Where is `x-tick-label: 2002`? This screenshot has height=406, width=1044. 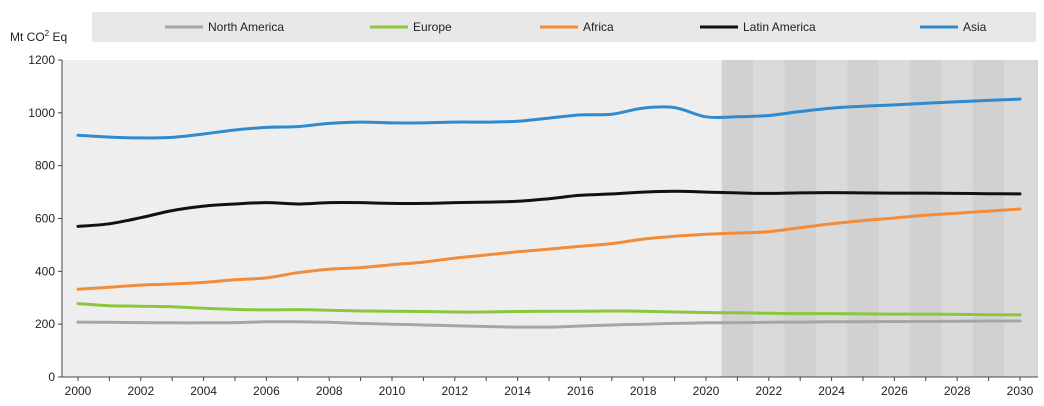 x-tick-label: 2002 is located at coordinates (140, 391).